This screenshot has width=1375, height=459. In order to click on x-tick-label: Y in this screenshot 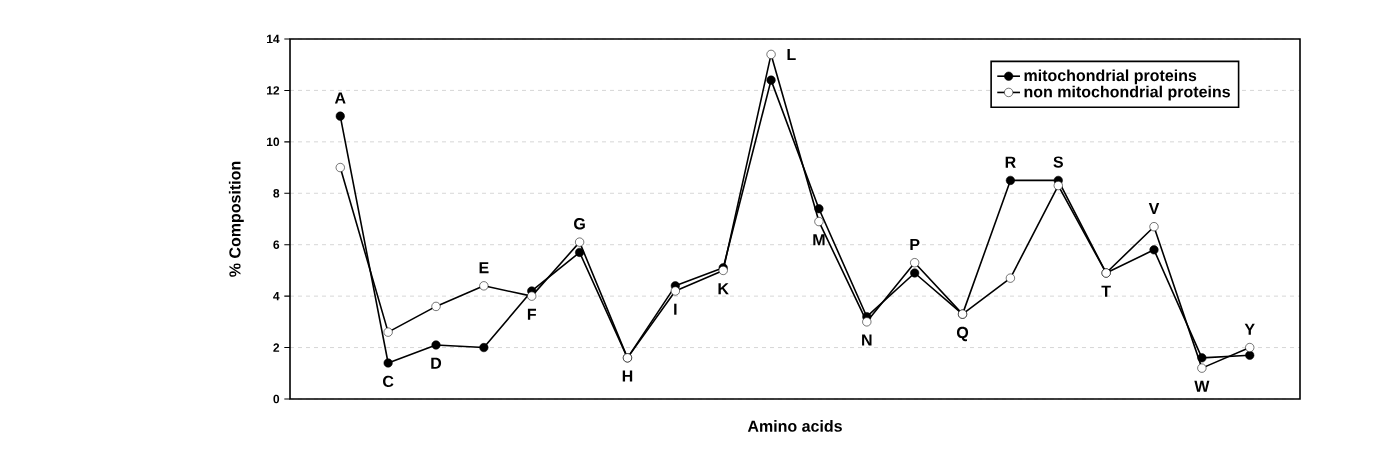, I will do `click(1249, 329)`.